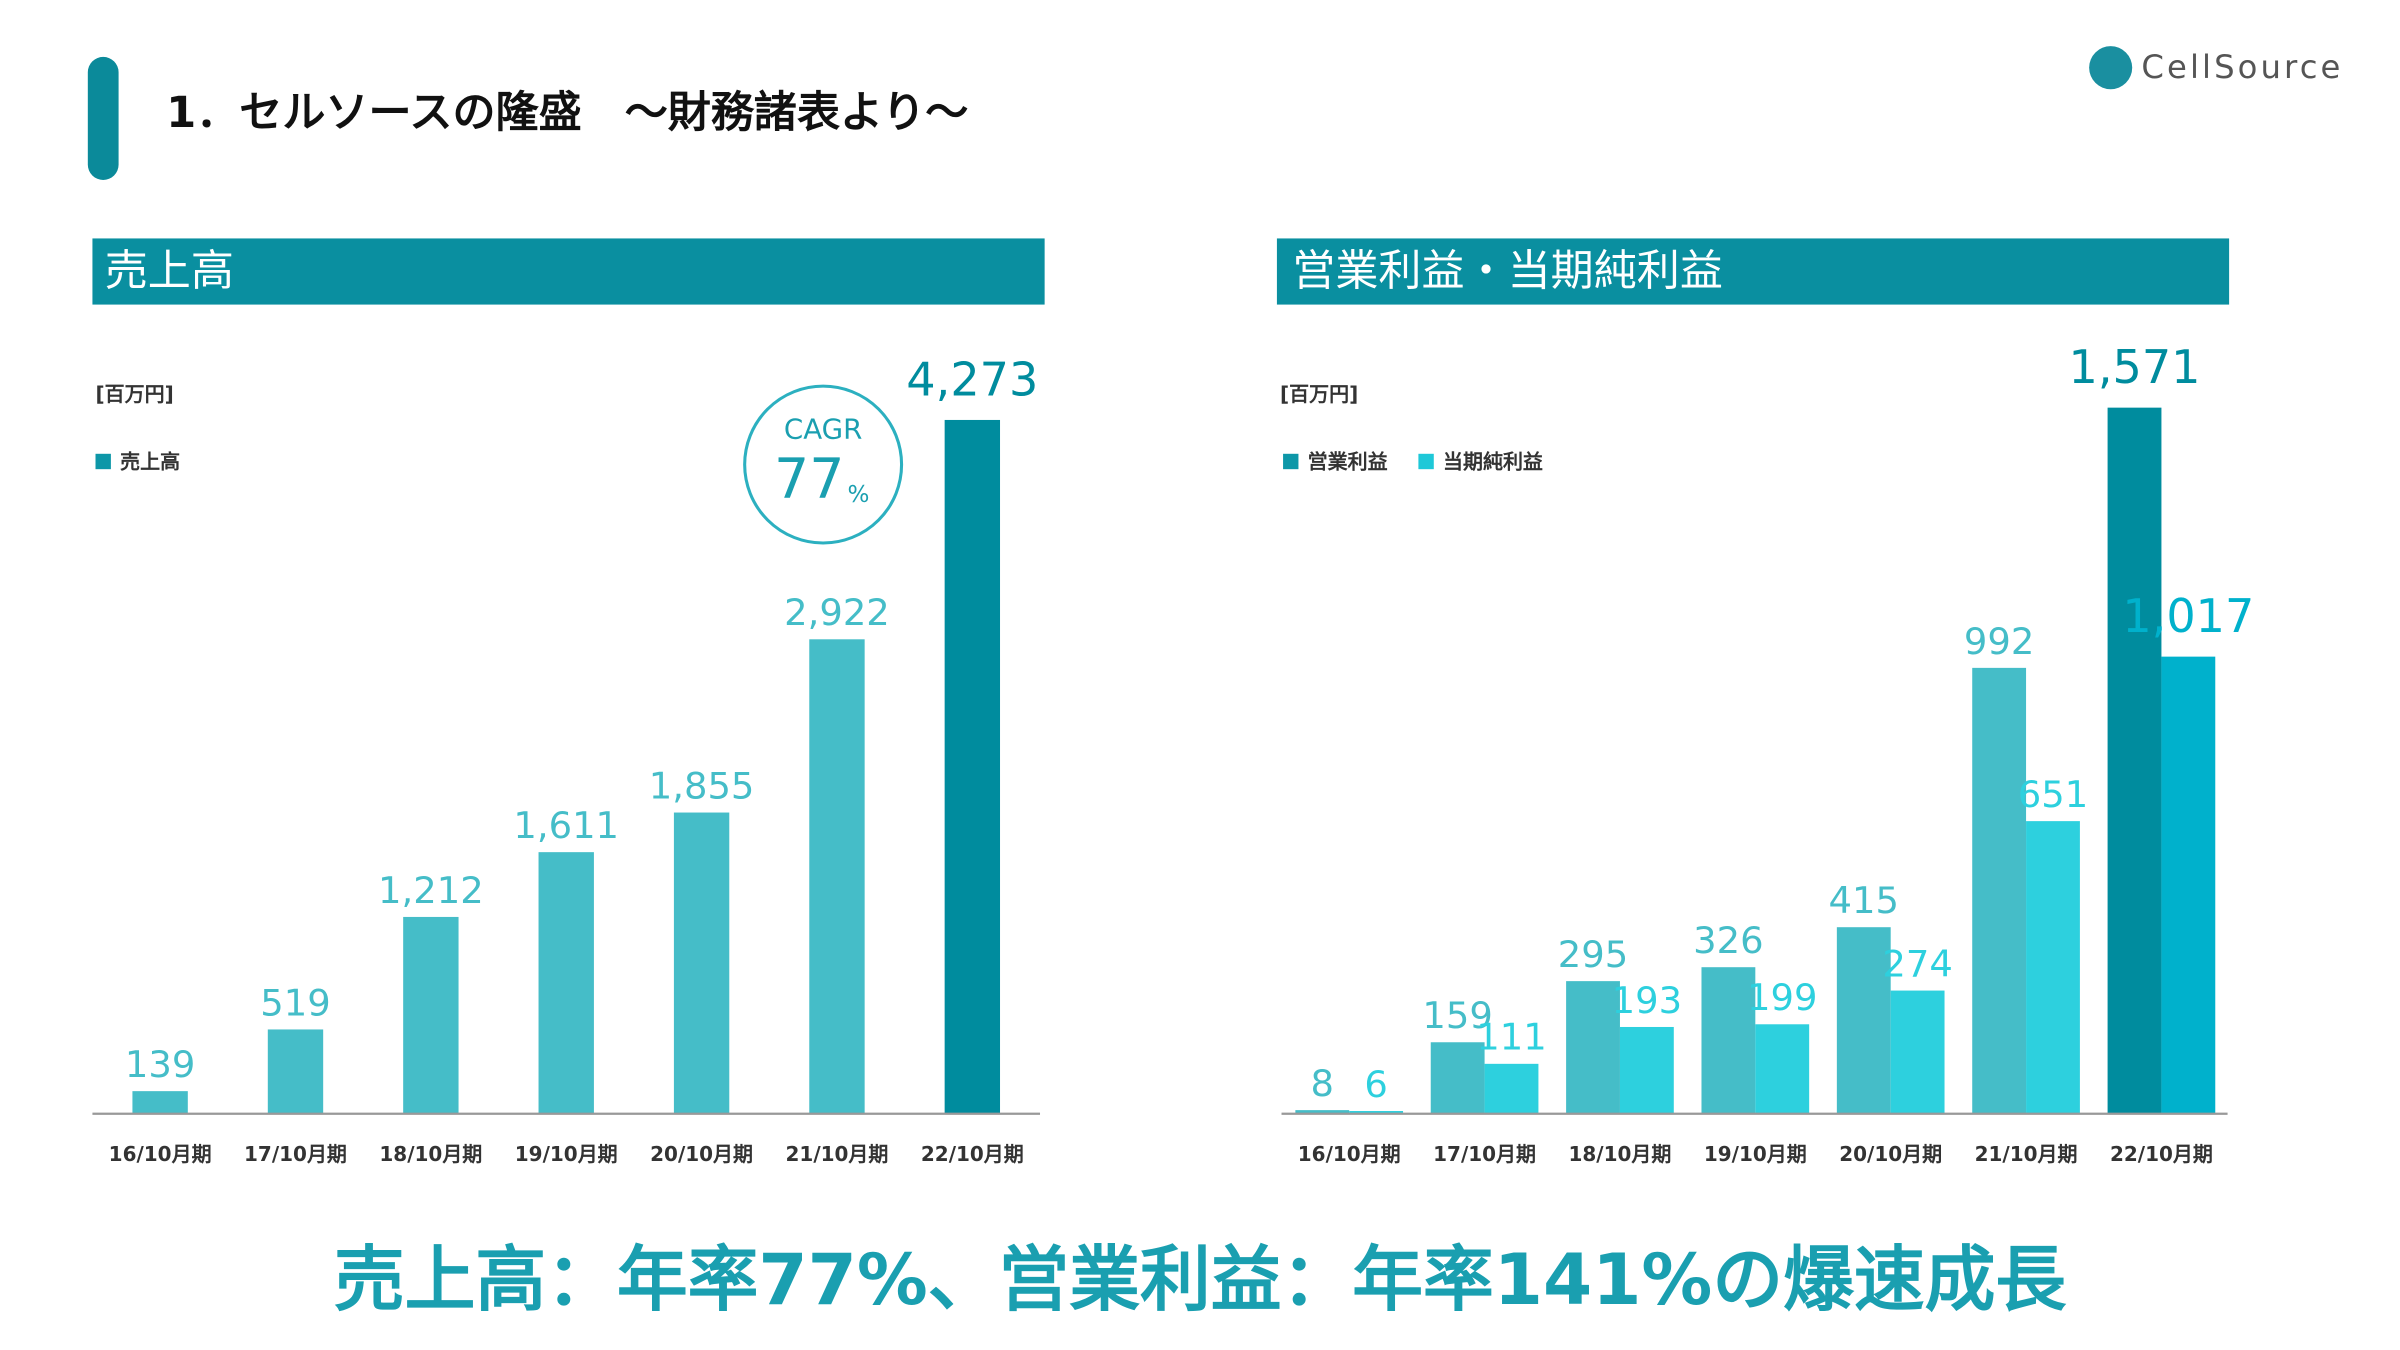  I want to click on legend-label: 売上高, so click(150, 462).